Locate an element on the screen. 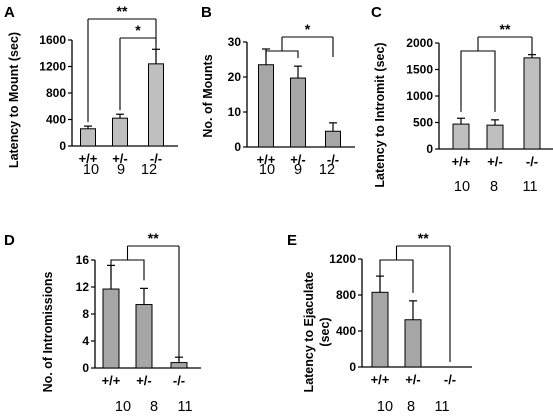  panel-label: E is located at coordinates (292, 240).